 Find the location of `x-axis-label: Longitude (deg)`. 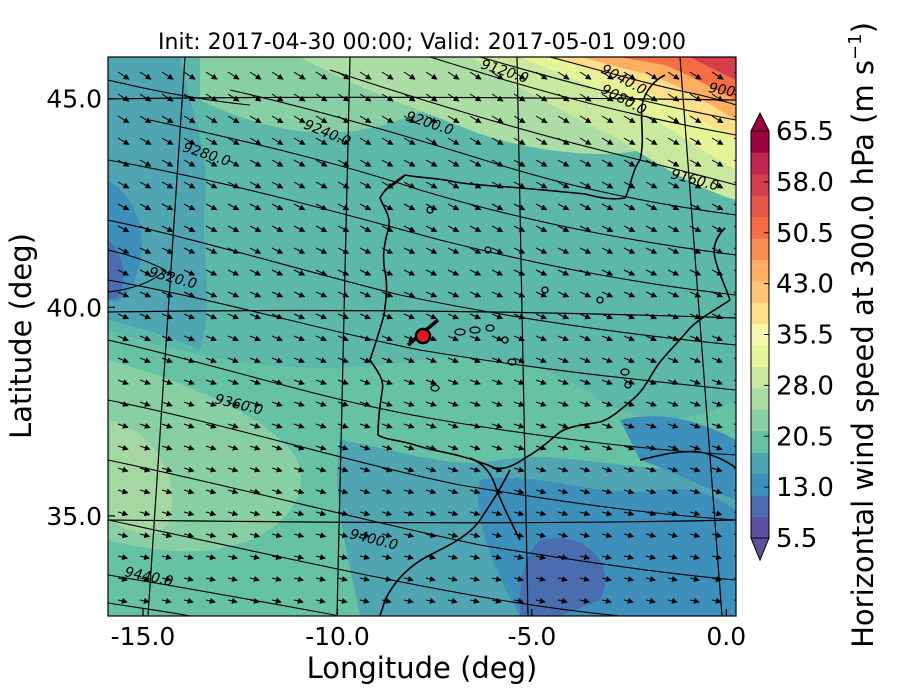

x-axis-label: Longitude (deg) is located at coordinates (422, 668).